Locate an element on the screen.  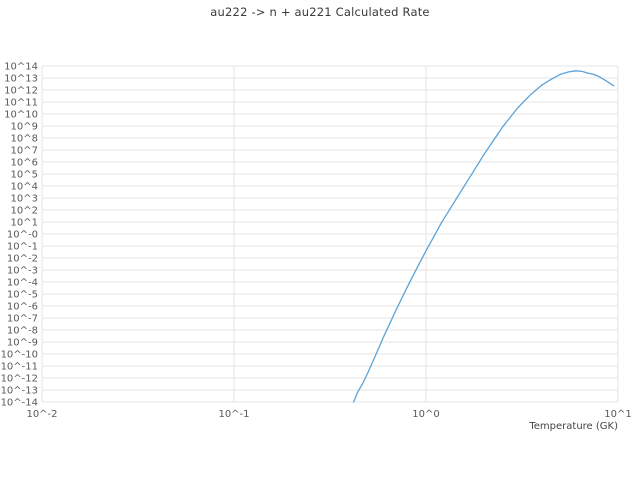
chart-title: au222 -> n + au221 Calculated Rate is located at coordinates (320, 12).